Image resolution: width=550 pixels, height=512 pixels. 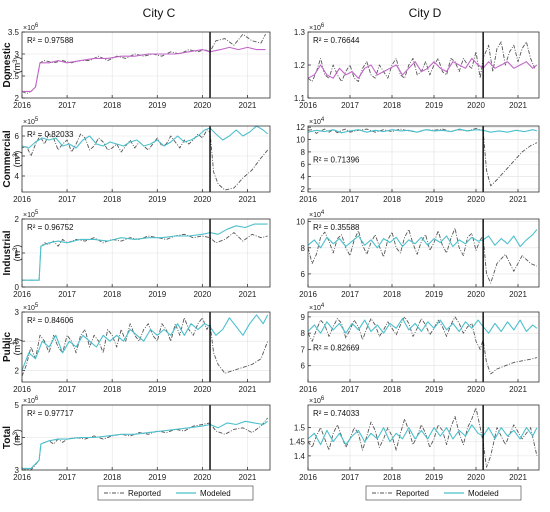 I want to click on legend-city-c: Reported Modeled, so click(x=175, y=493).